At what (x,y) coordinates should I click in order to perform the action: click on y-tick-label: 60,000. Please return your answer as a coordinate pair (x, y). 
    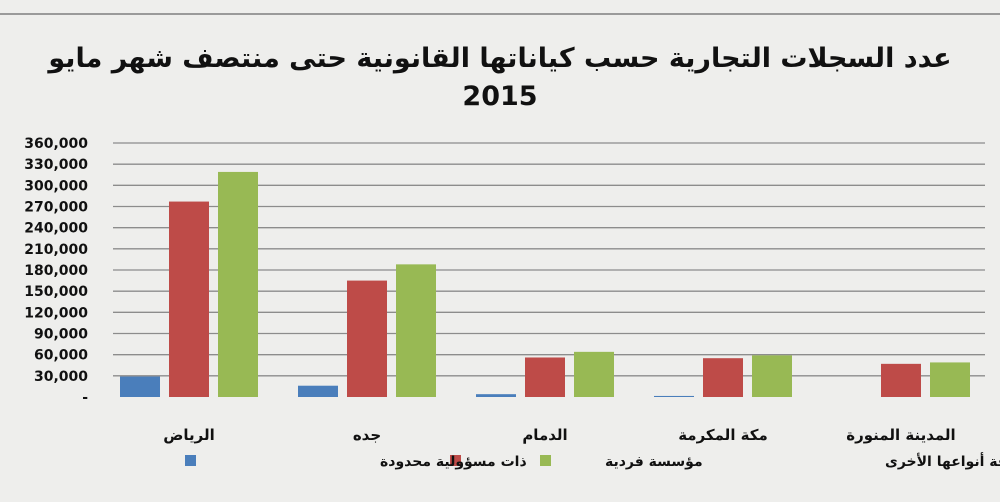
    Looking at the image, I should click on (61, 356).